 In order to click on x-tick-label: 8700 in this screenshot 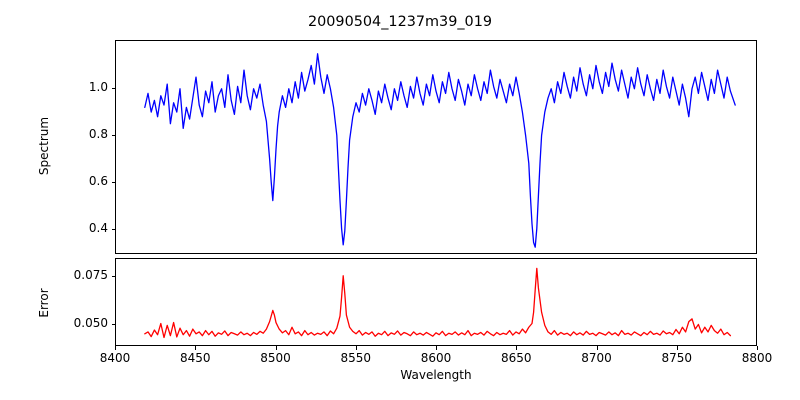, I will do `click(596, 358)`.